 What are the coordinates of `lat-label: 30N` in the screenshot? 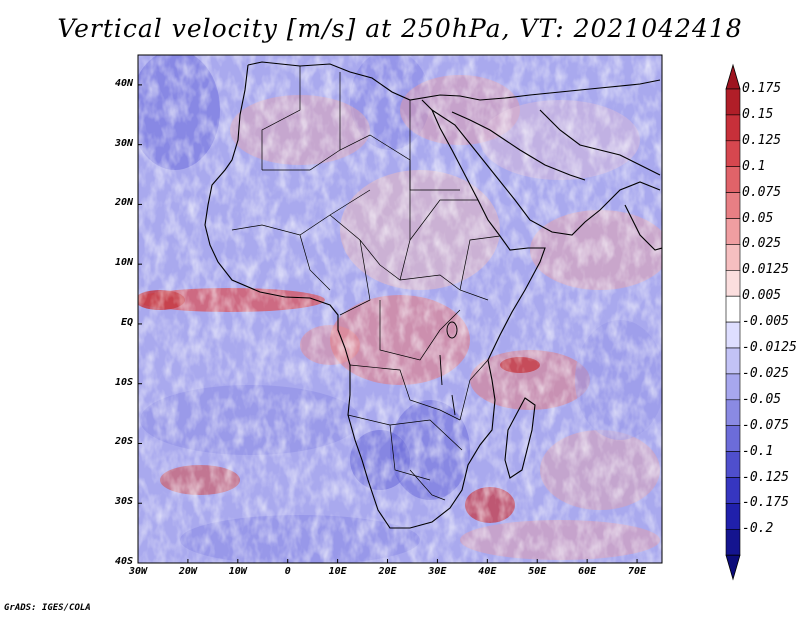 It's located at (123, 143).